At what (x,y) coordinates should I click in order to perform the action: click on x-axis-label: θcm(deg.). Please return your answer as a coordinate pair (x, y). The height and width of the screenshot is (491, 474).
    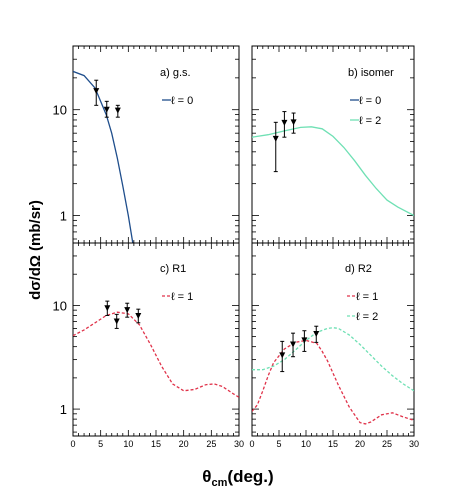
    Looking at the image, I should click on (237, 478).